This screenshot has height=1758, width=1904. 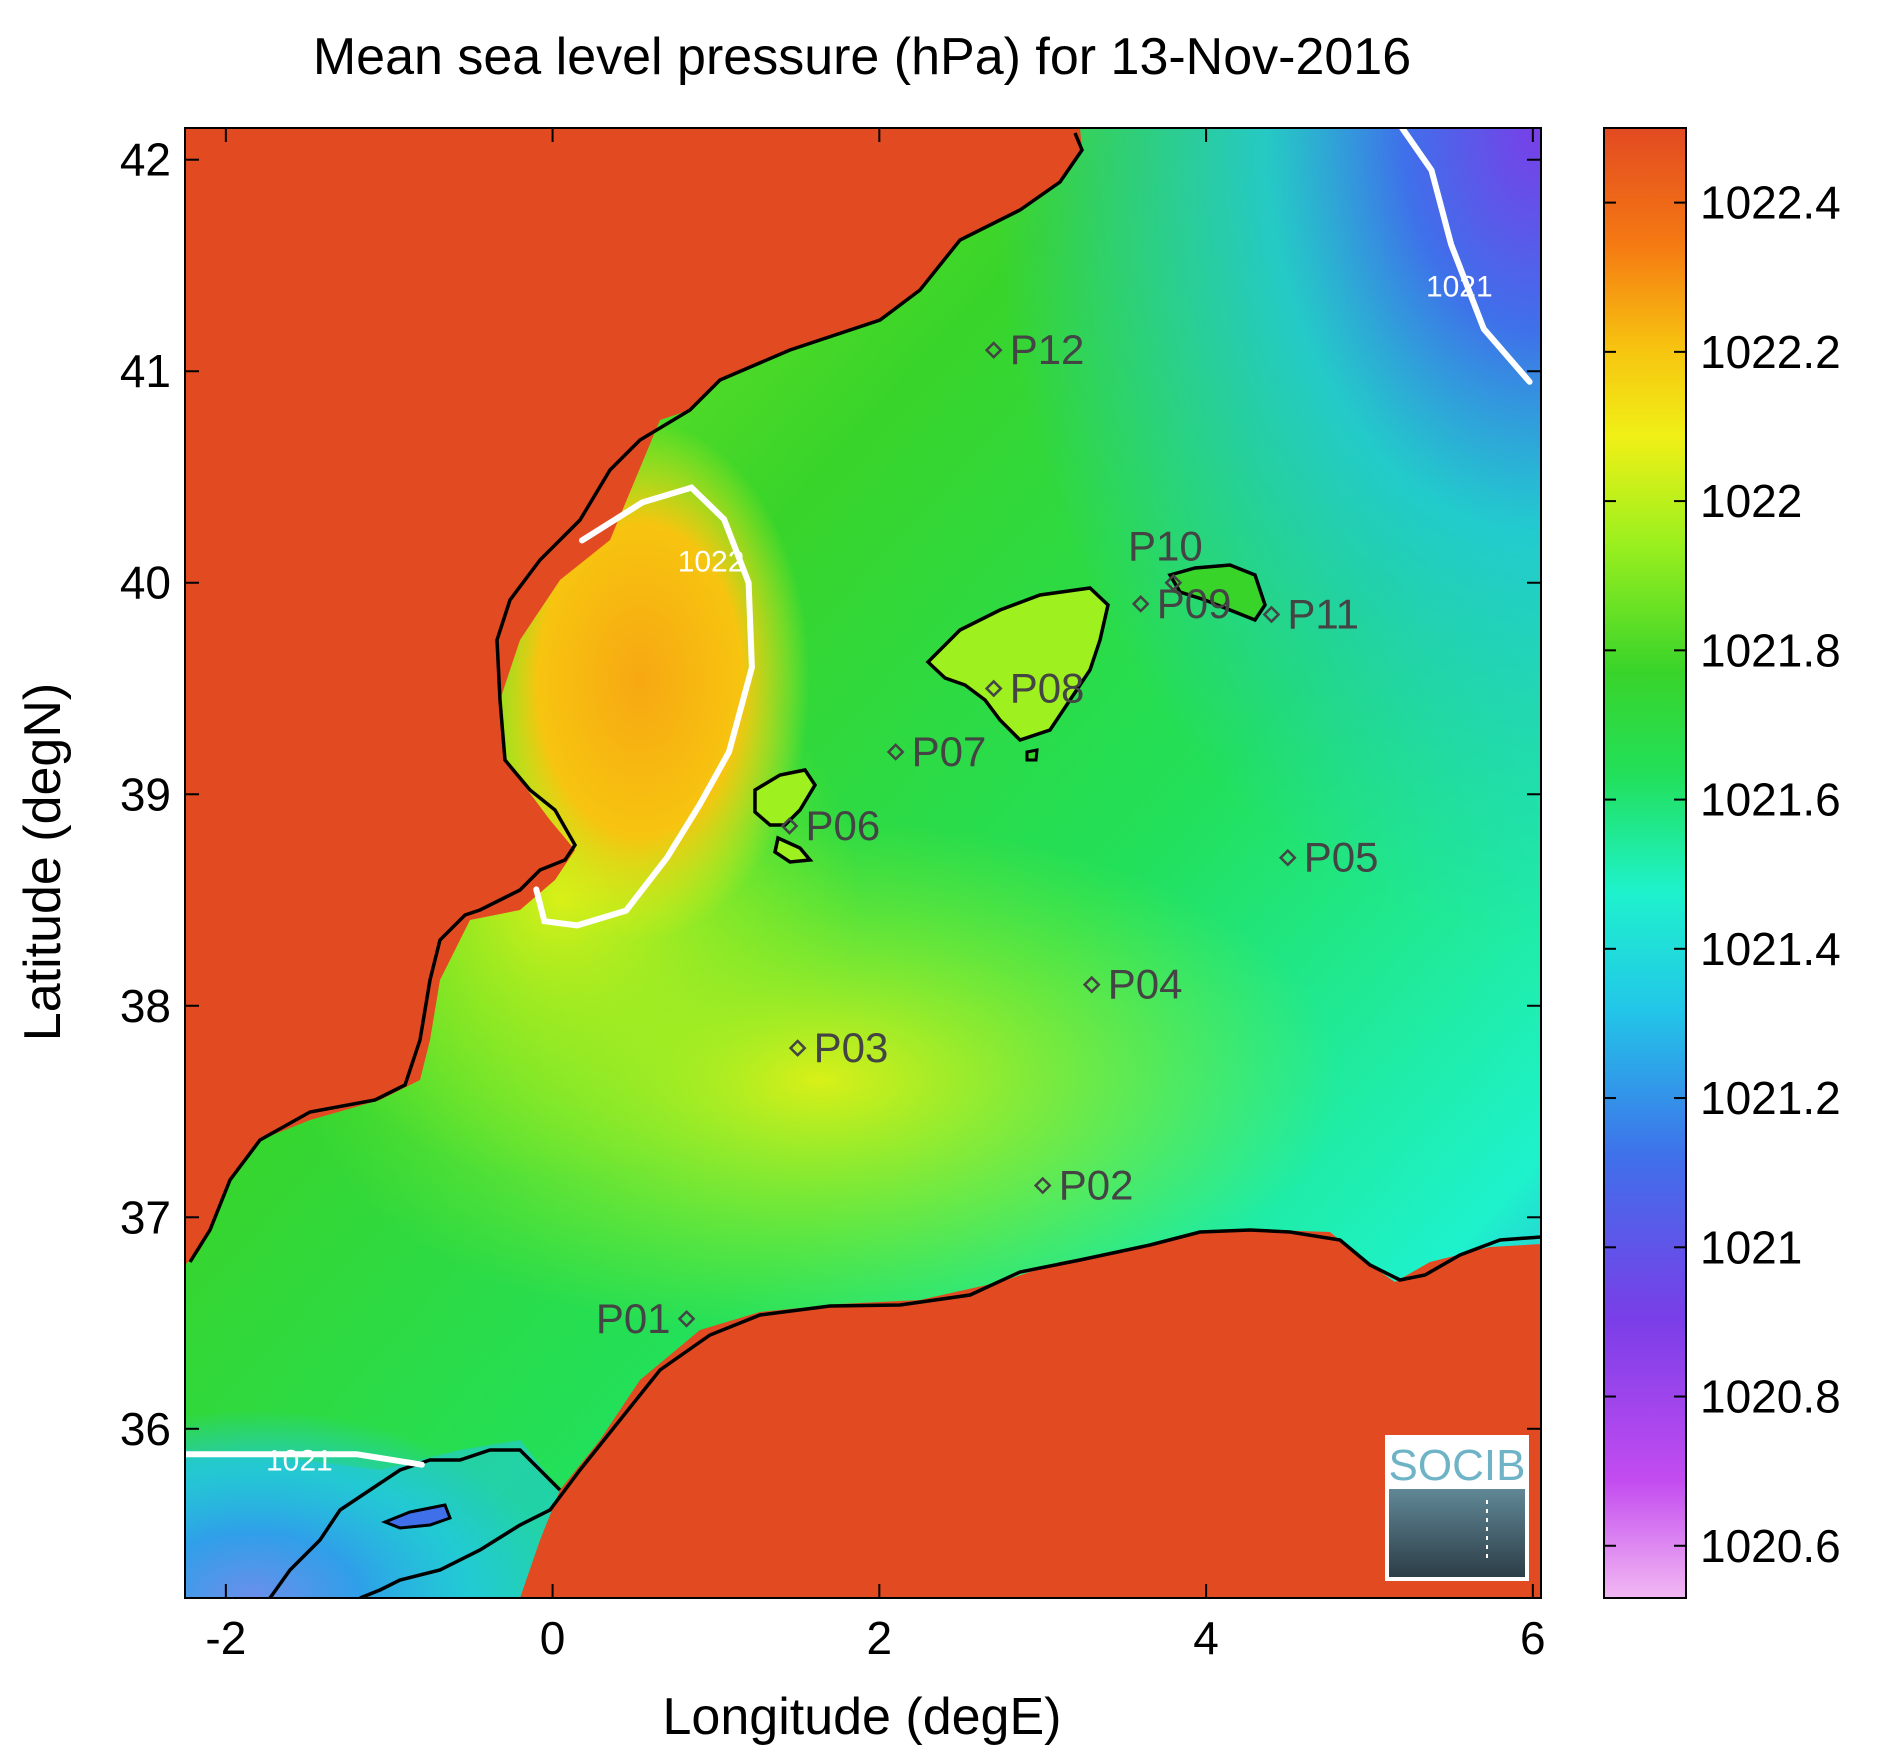 I want to click on contour-label: 1022, so click(x=711, y=562).